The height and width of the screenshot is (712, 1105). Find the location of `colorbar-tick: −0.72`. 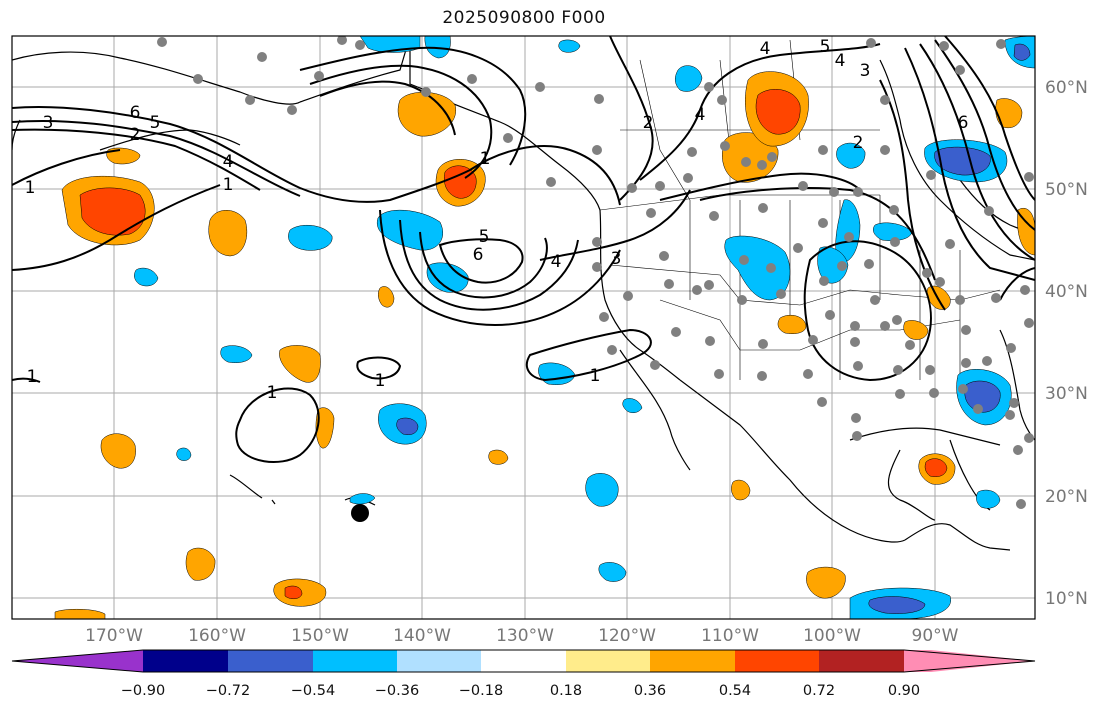

colorbar-tick: −0.72 is located at coordinates (228, 691).